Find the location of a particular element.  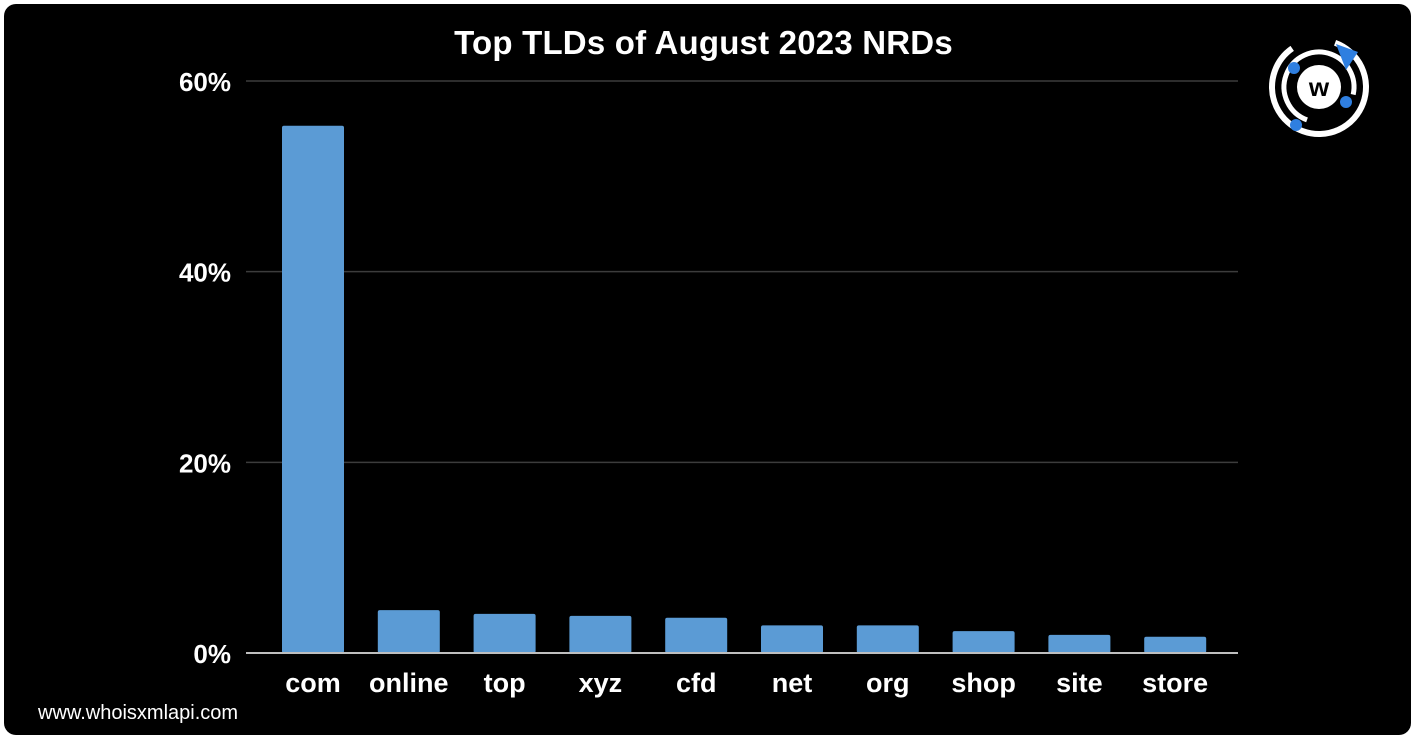

bar-shop is located at coordinates (983, 642).